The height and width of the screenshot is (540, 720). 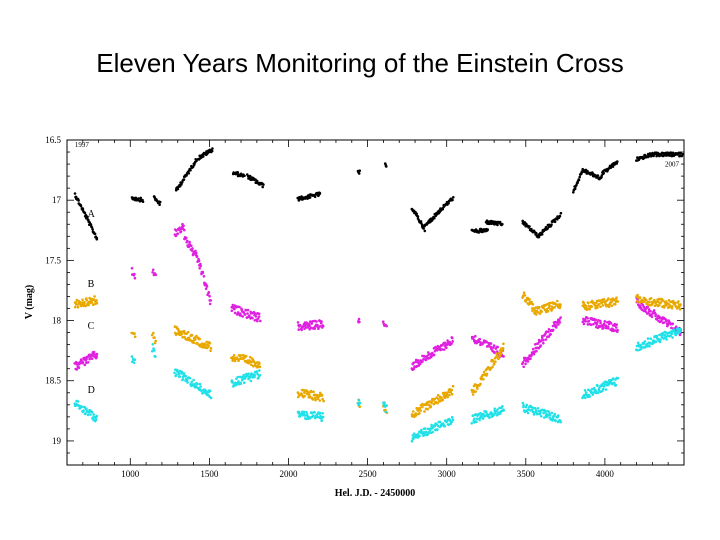 I want to click on x-tick-label: 4000, so click(x=605, y=474).